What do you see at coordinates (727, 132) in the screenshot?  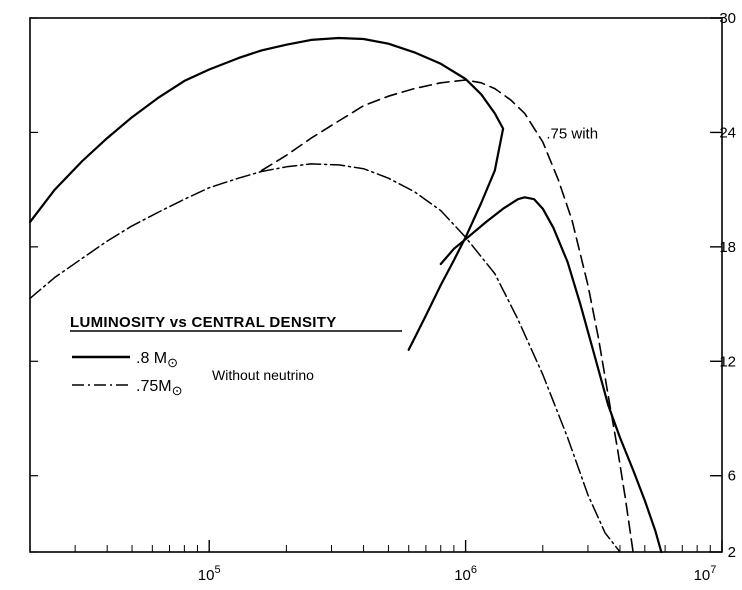 I see `y-tick-label: 24` at bounding box center [727, 132].